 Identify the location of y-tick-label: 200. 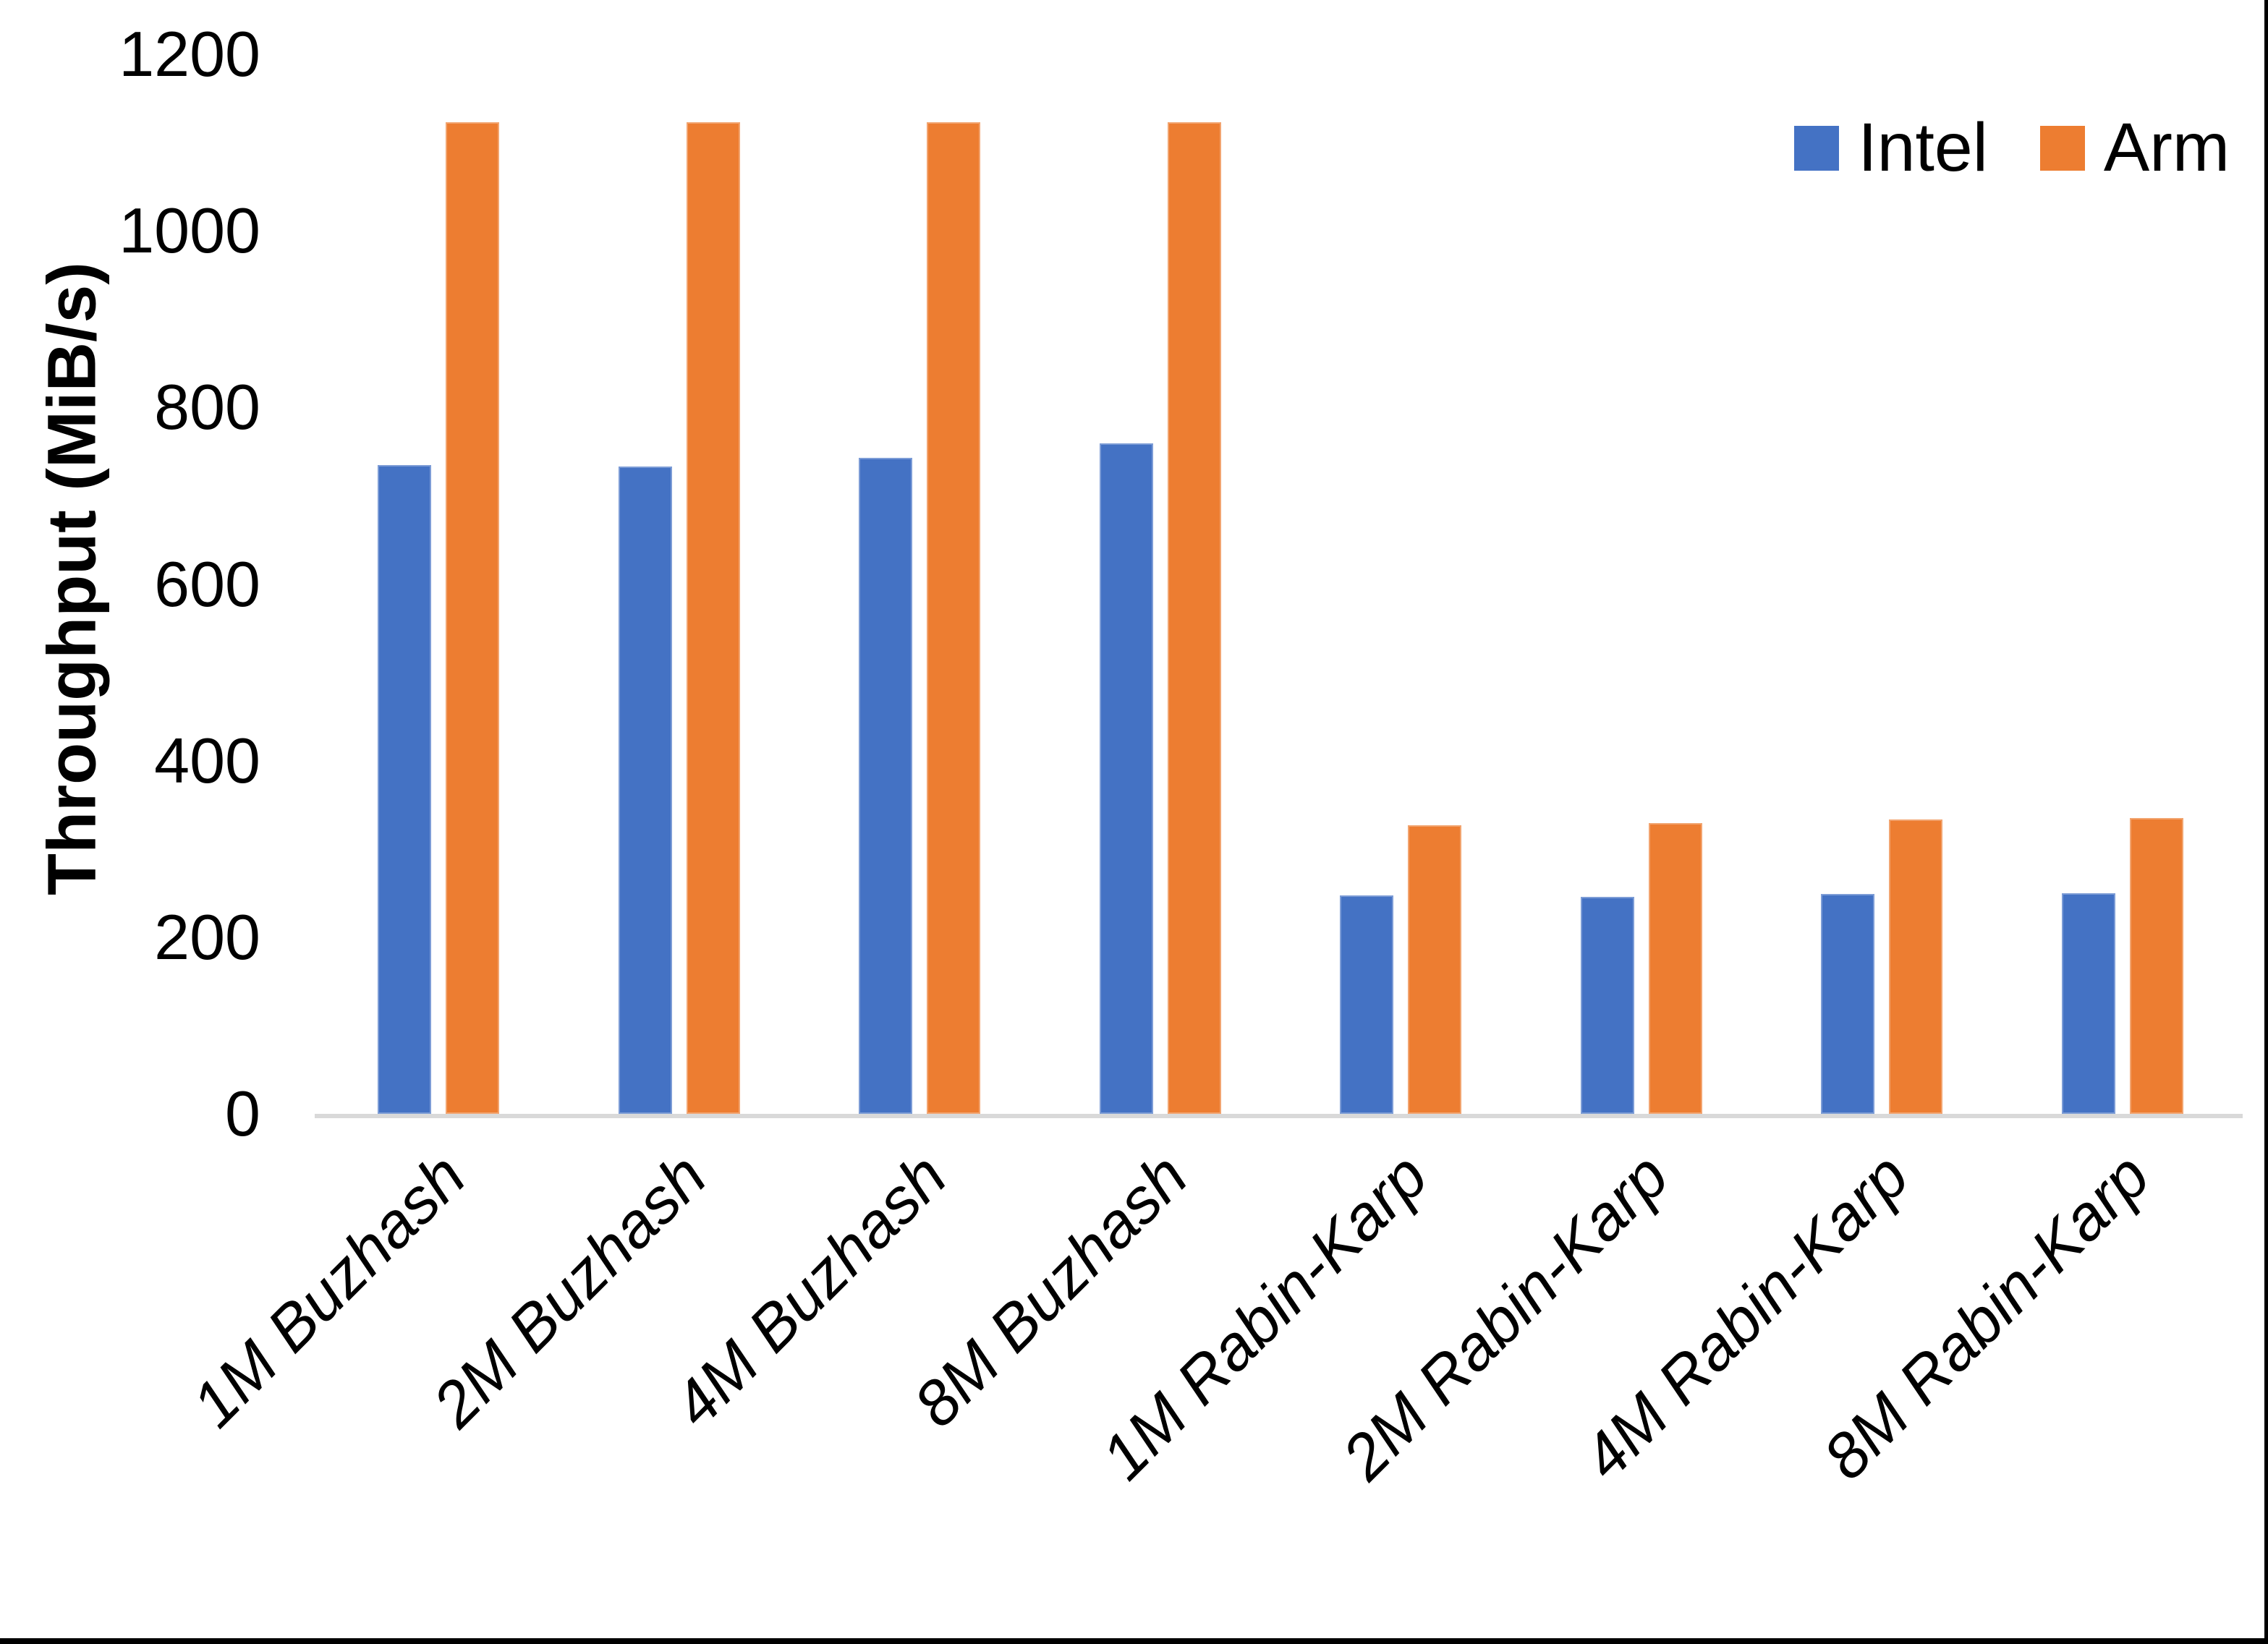
(207, 936).